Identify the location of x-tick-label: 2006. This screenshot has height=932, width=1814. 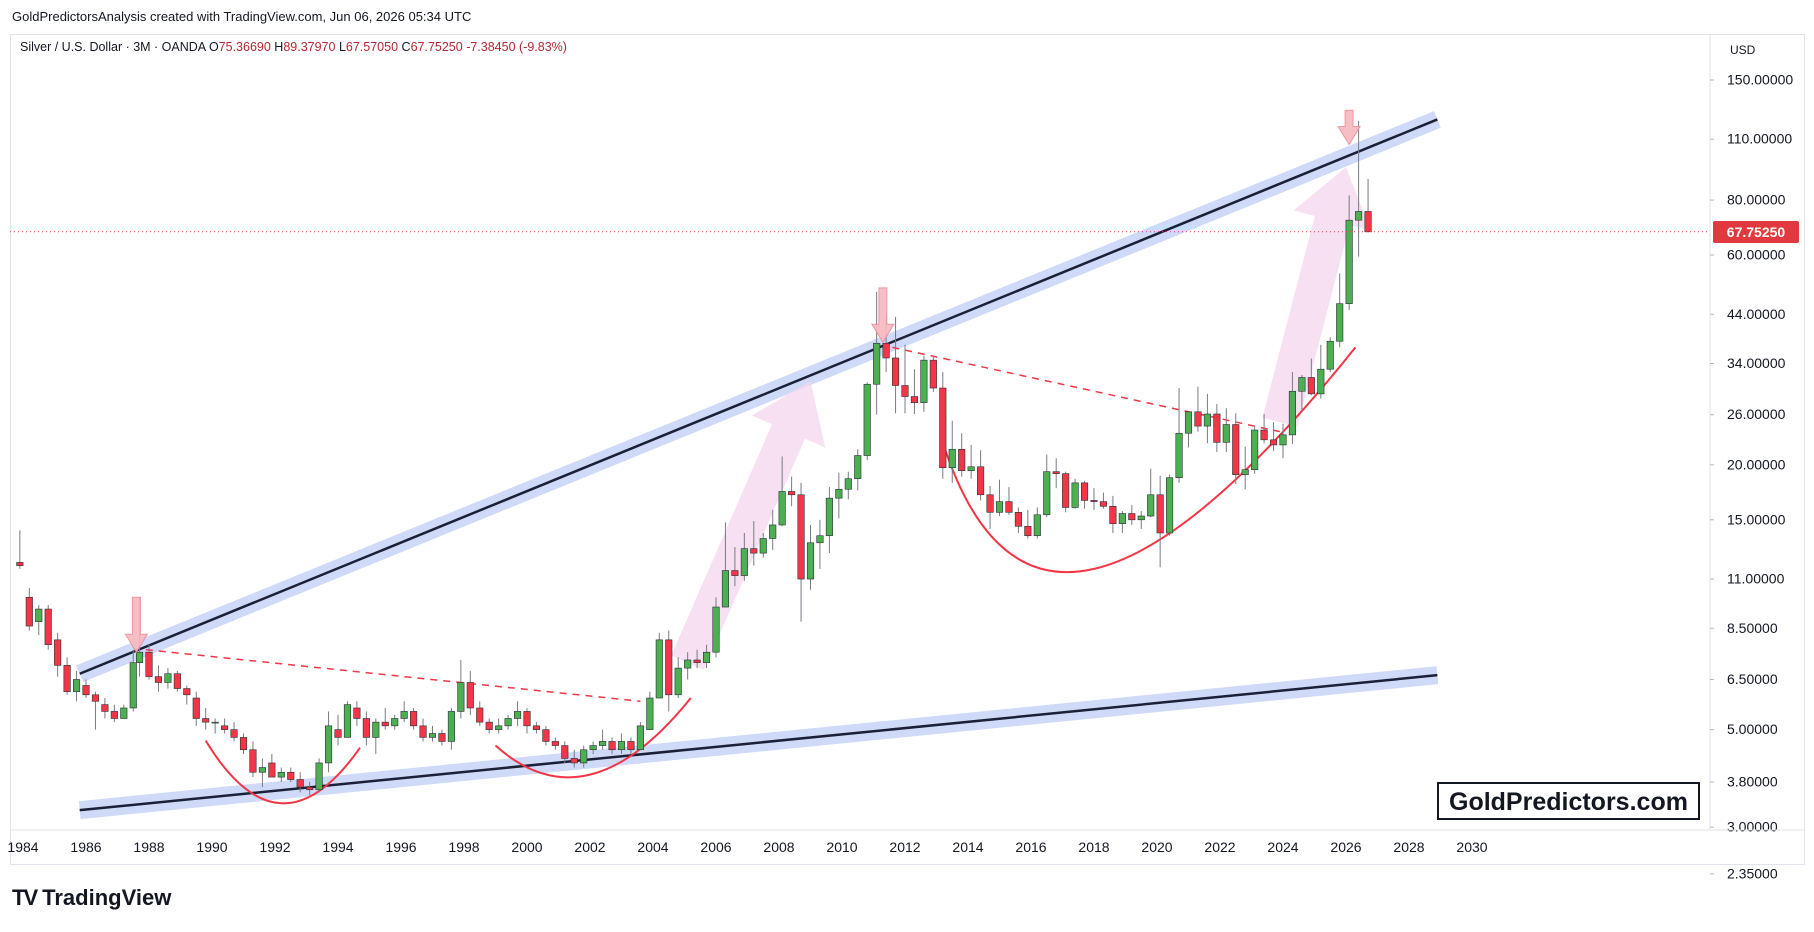
(715, 847).